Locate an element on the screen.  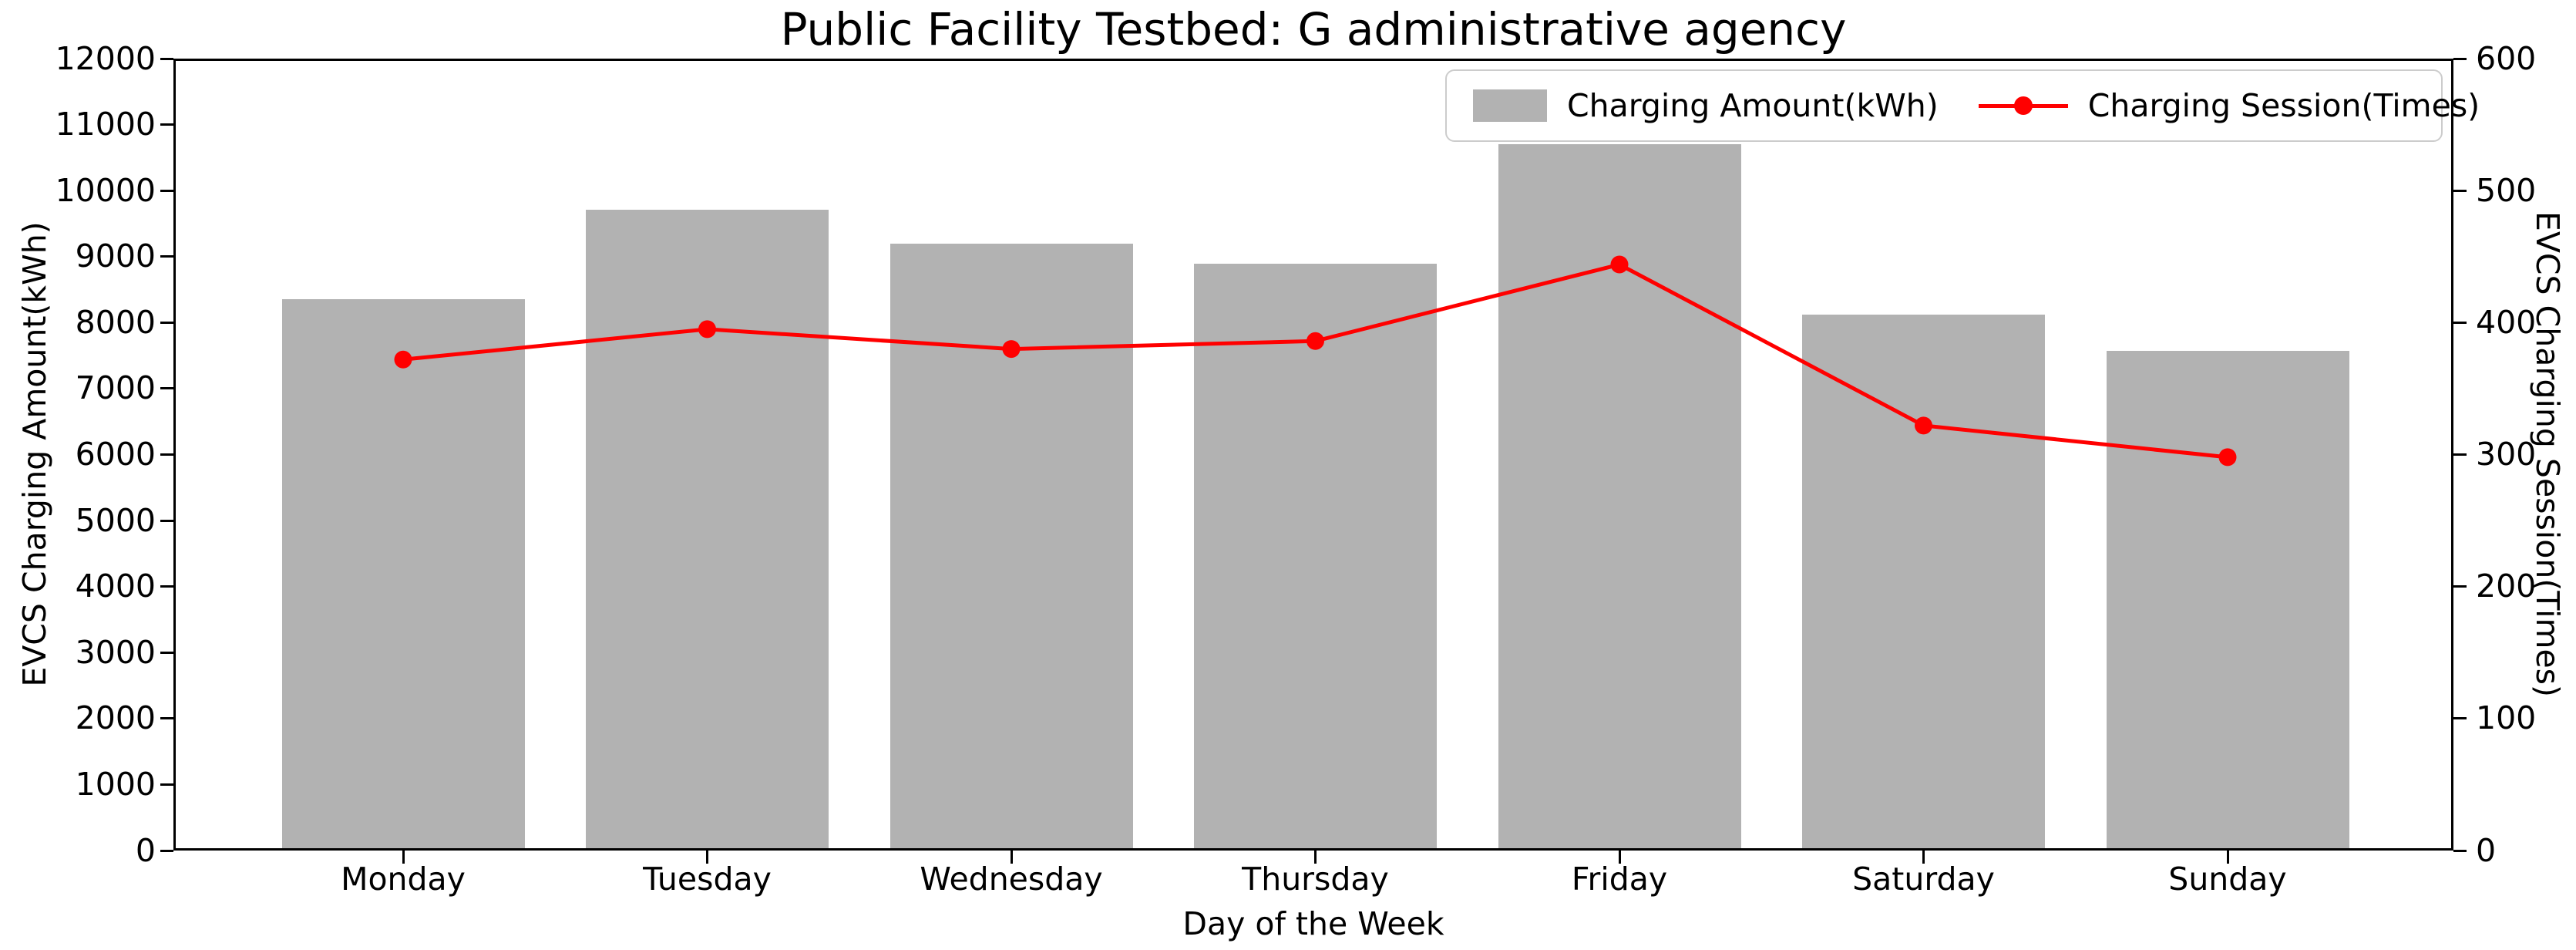
xtick-label-wednesday: Wednesday is located at coordinates (1011, 879).